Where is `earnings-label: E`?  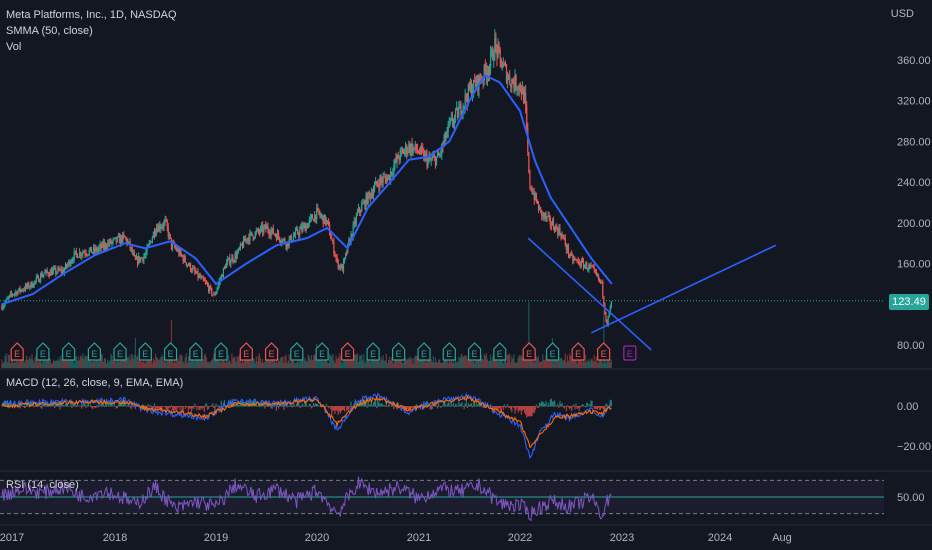 earnings-label: E is located at coordinates (120, 354).